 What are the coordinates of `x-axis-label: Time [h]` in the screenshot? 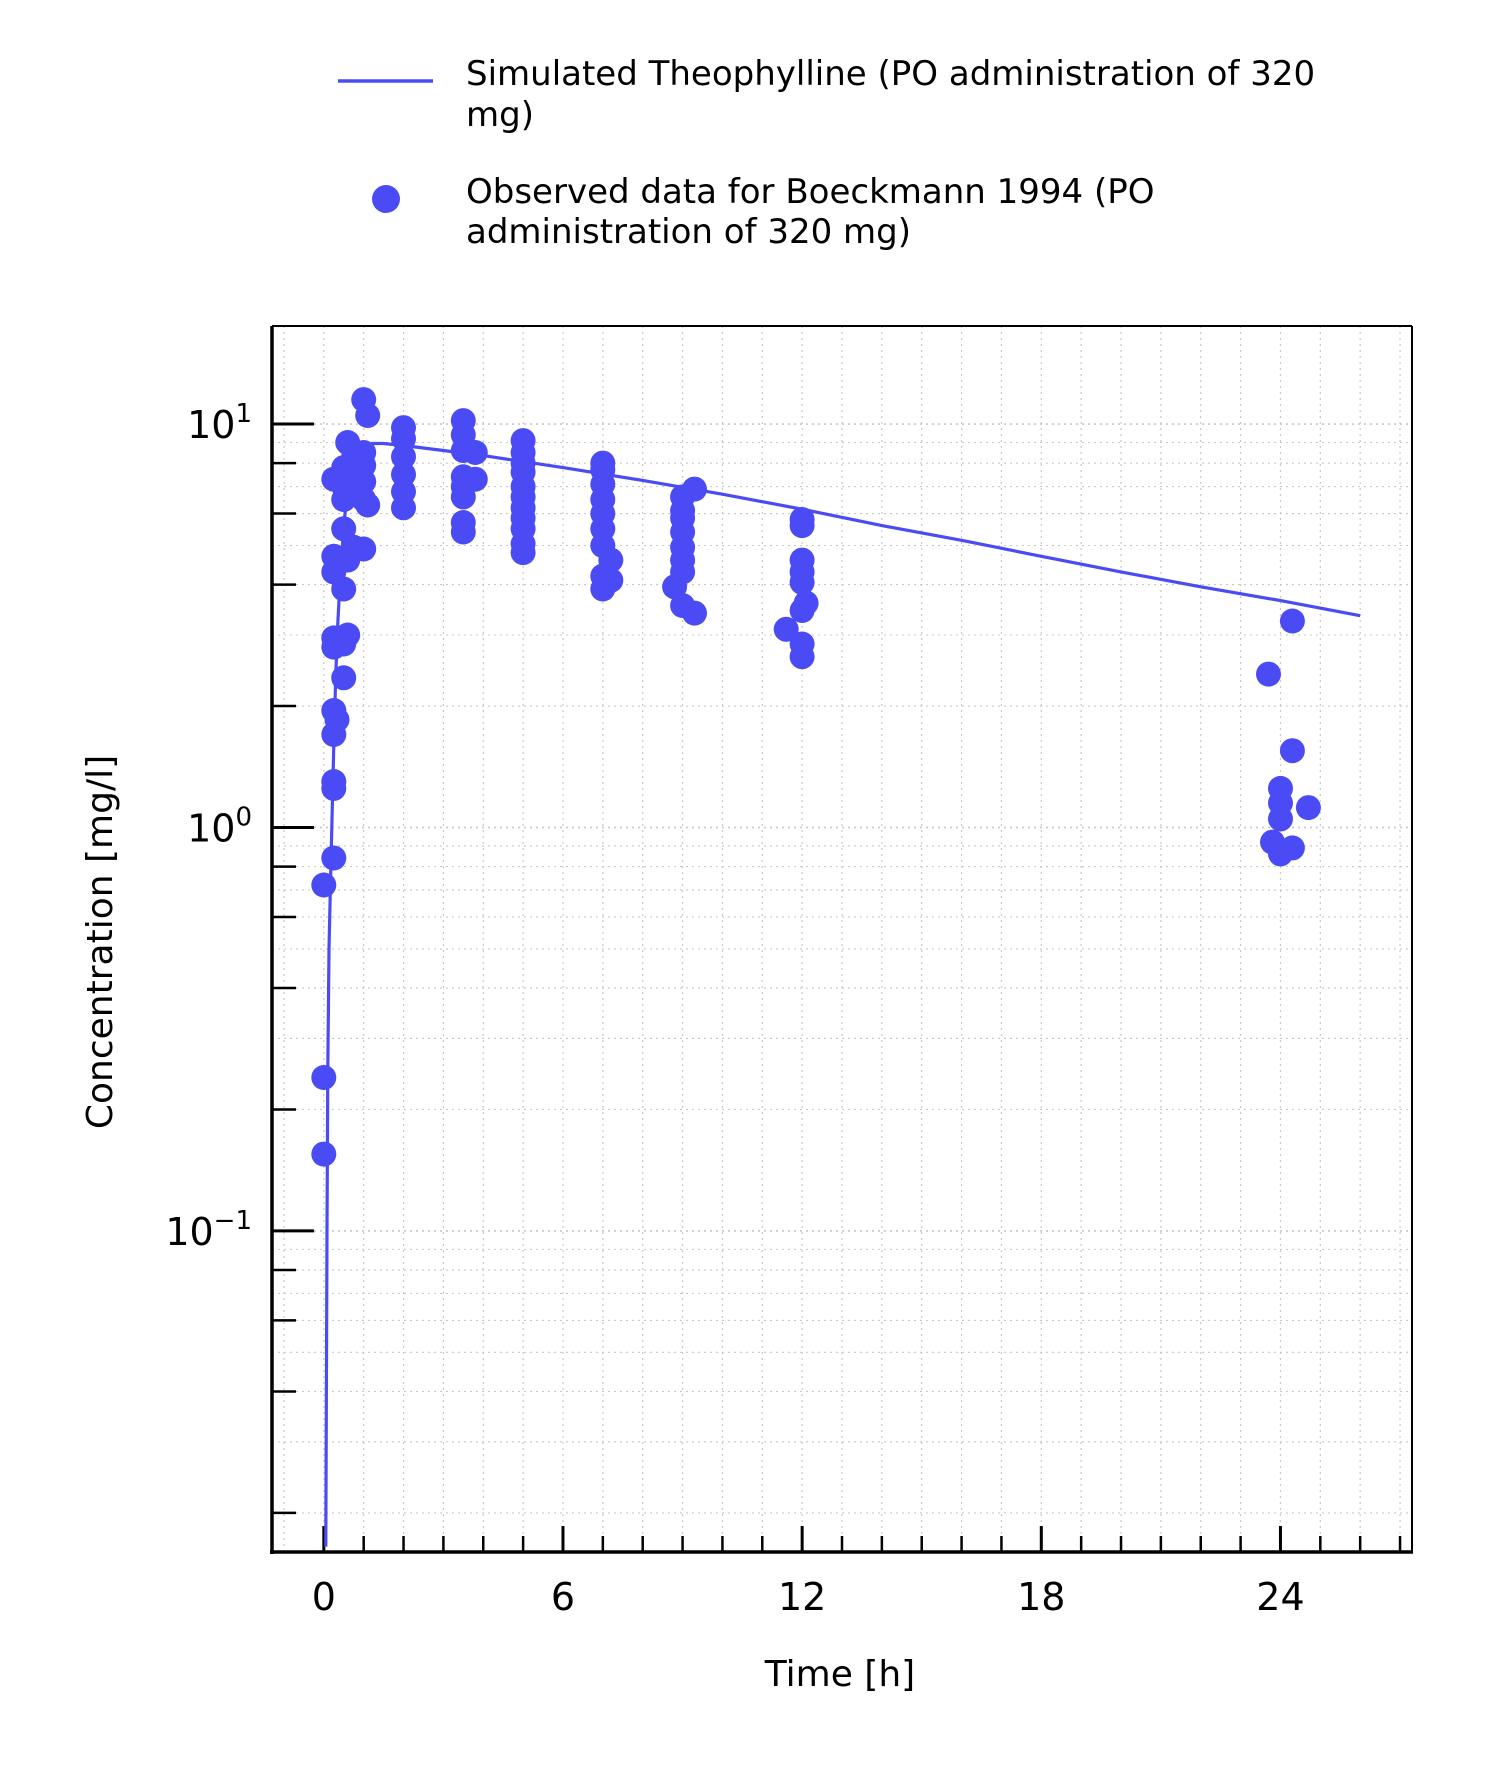 It's located at (839, 1674).